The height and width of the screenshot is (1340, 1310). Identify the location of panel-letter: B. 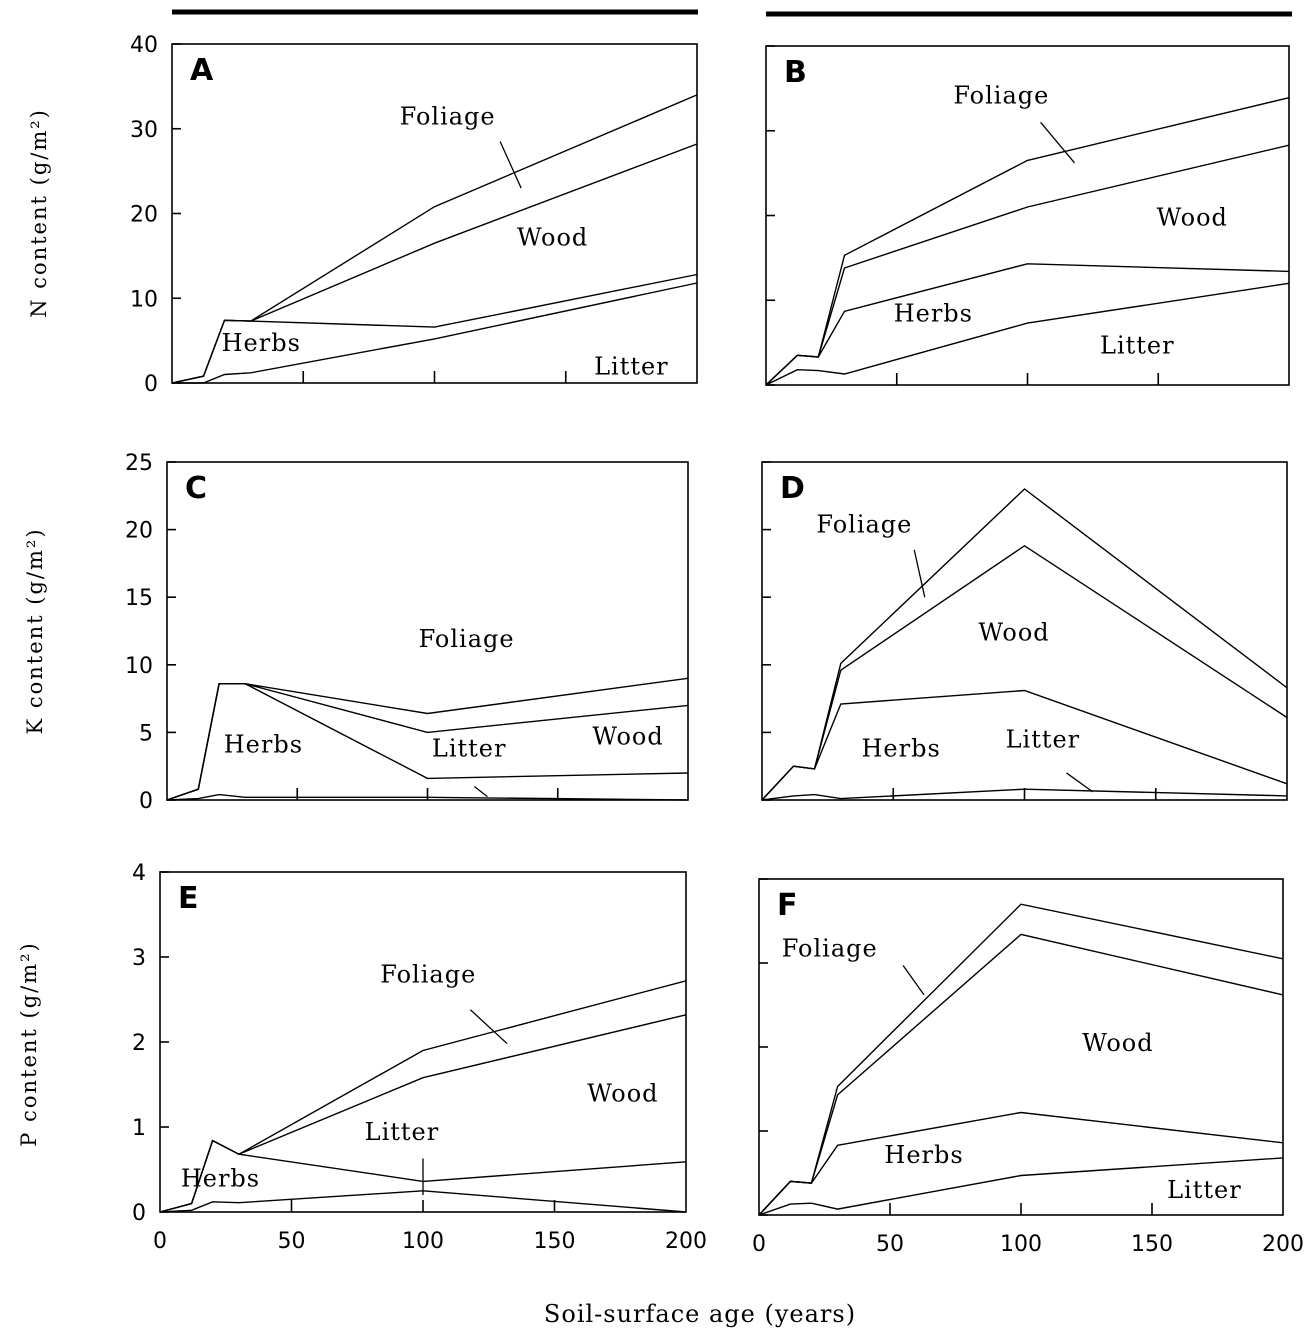
(795, 72).